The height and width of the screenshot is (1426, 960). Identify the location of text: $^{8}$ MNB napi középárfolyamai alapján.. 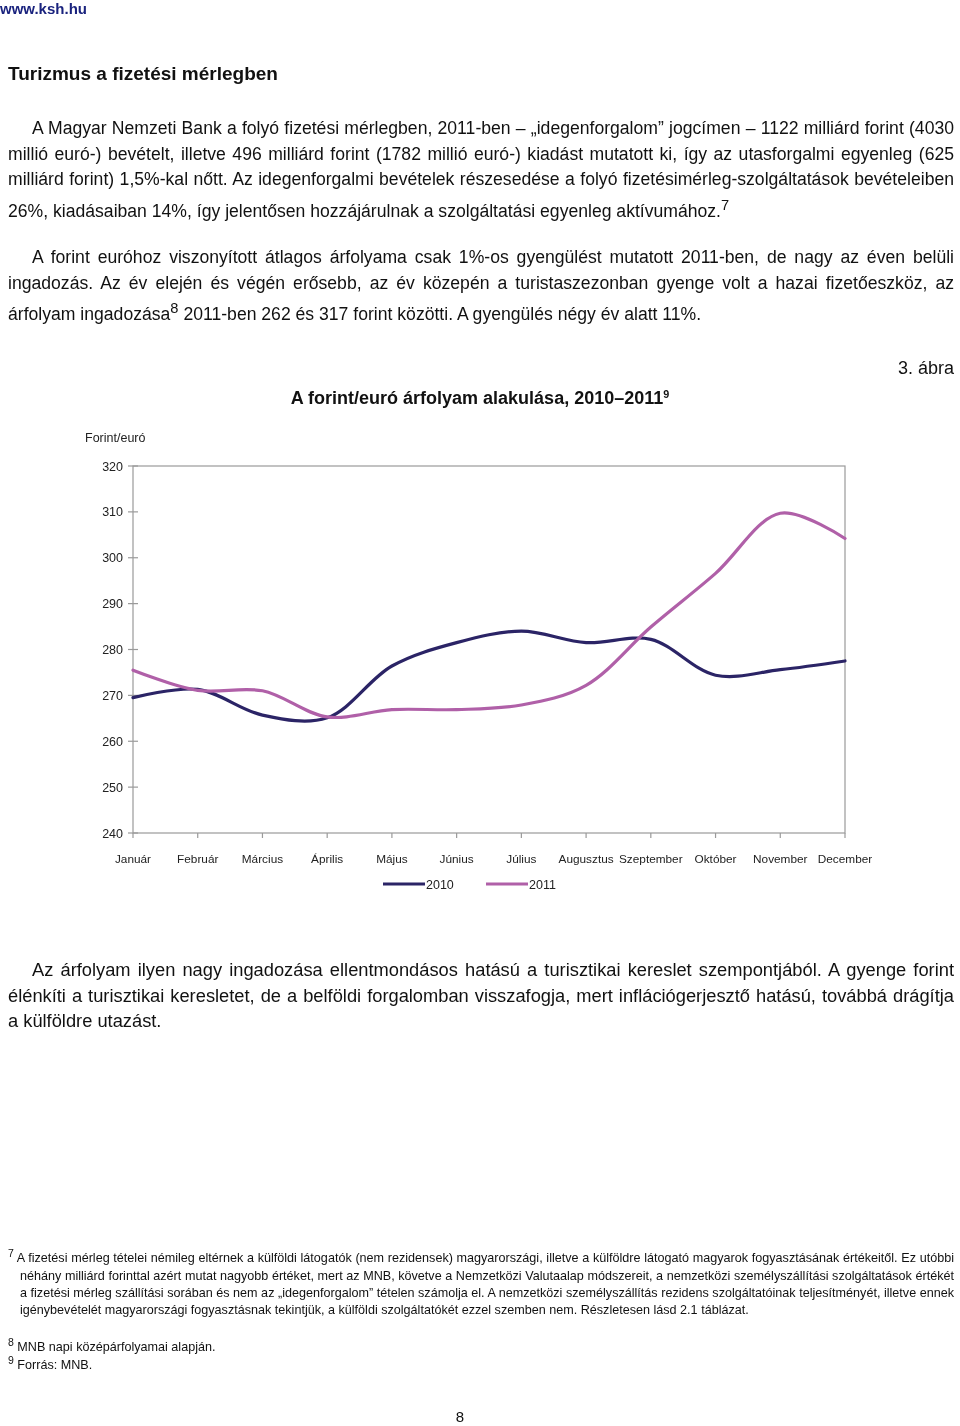
(112, 1345).